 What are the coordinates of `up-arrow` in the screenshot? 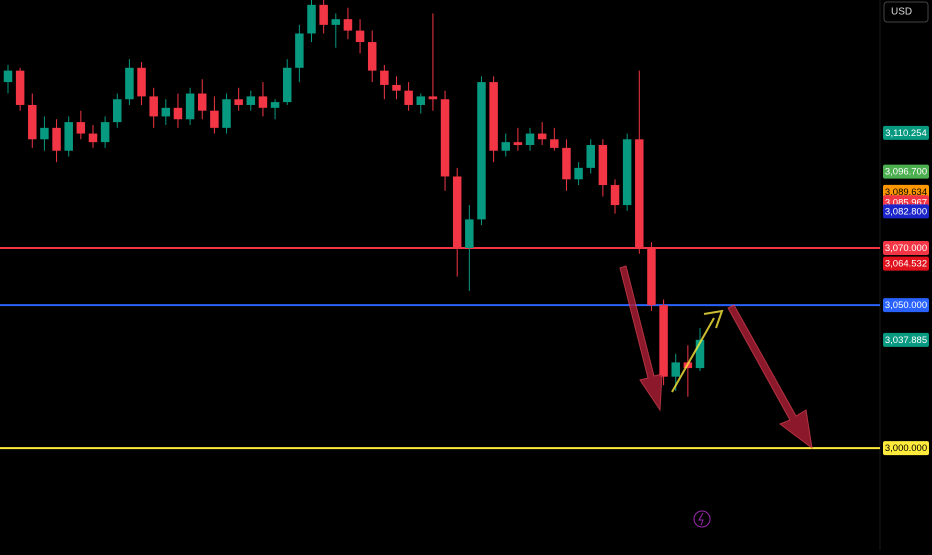 It's located at (693, 355).